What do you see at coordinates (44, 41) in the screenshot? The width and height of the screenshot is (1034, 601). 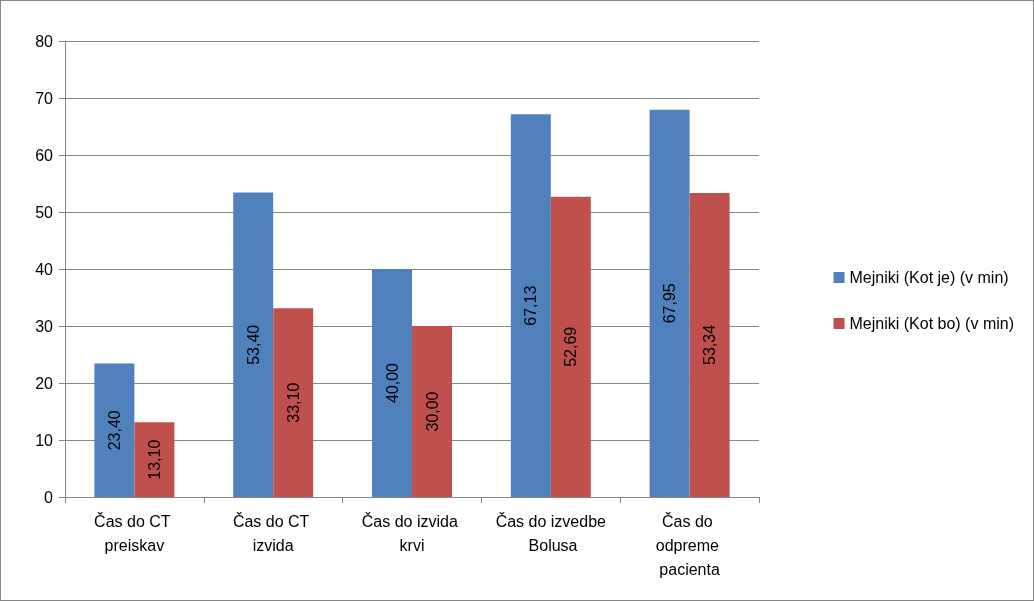 I see `y-tick-label: 80` at bounding box center [44, 41].